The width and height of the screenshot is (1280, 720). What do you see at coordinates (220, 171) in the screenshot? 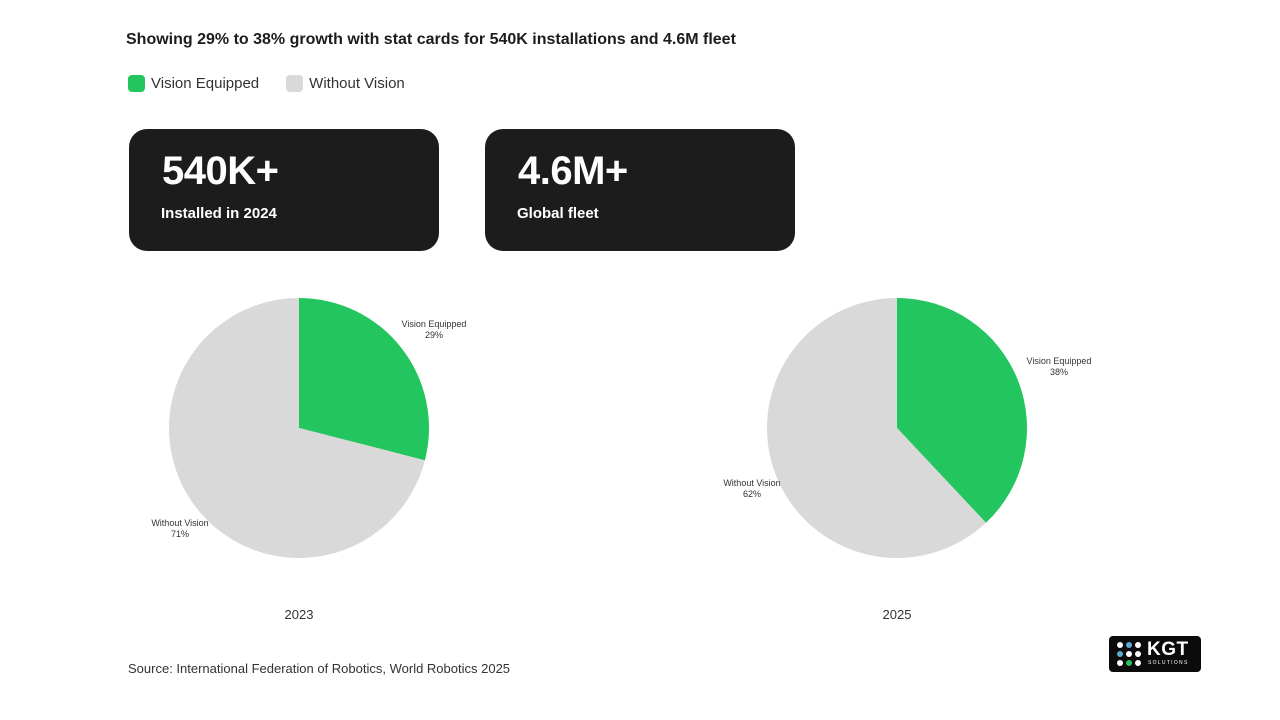
I see `stat-card-value: 540K+` at bounding box center [220, 171].